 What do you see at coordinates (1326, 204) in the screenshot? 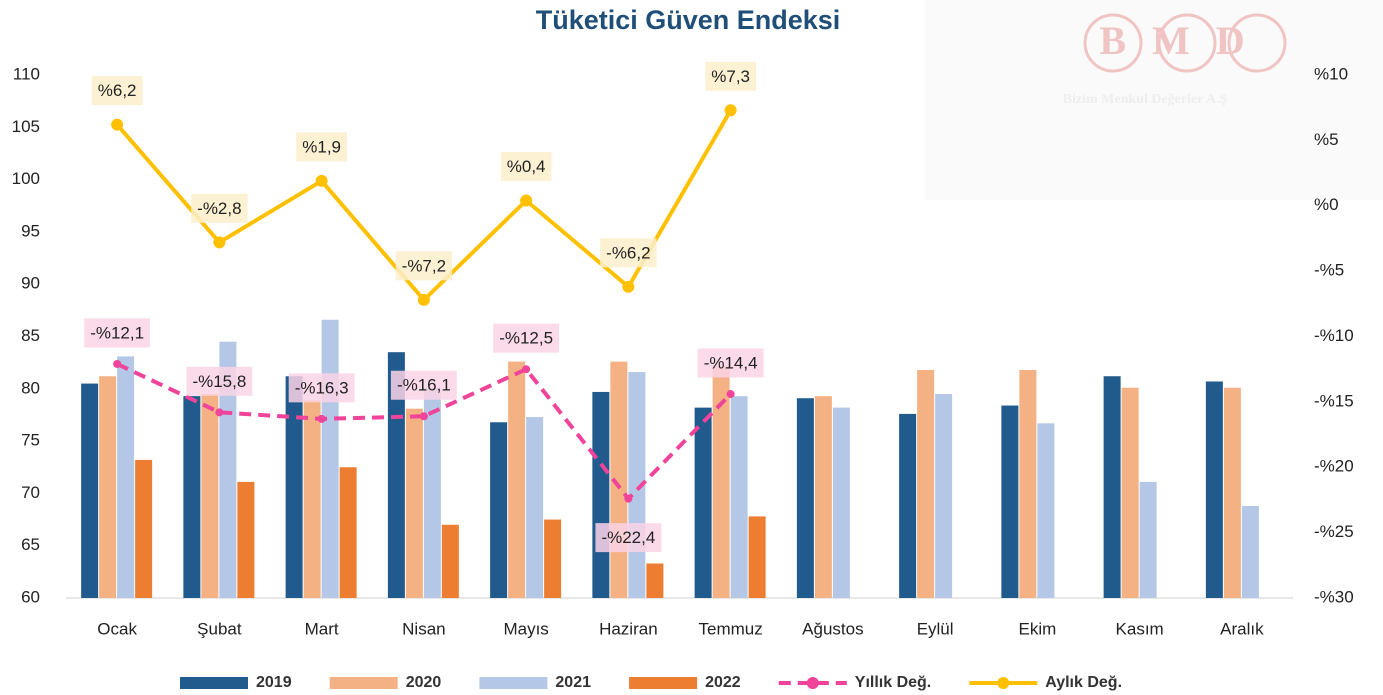
I see `y2-tick-label: %0` at bounding box center [1326, 204].